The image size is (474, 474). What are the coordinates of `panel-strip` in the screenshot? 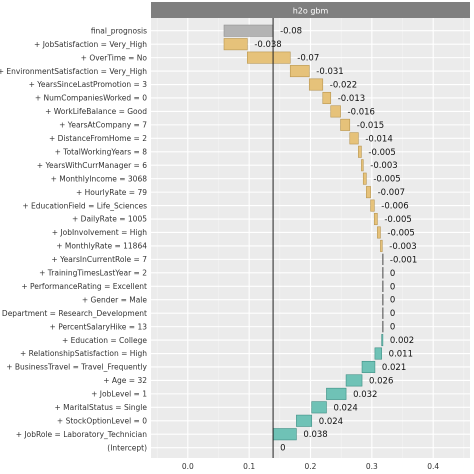 It's located at (310, 10).